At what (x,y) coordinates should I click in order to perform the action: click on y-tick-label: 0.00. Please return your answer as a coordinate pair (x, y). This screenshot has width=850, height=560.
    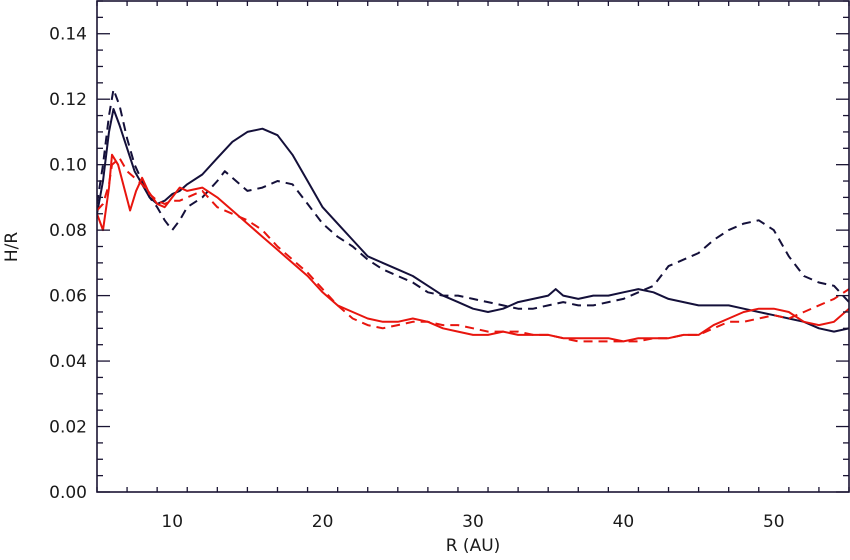
    Looking at the image, I should click on (68, 493).